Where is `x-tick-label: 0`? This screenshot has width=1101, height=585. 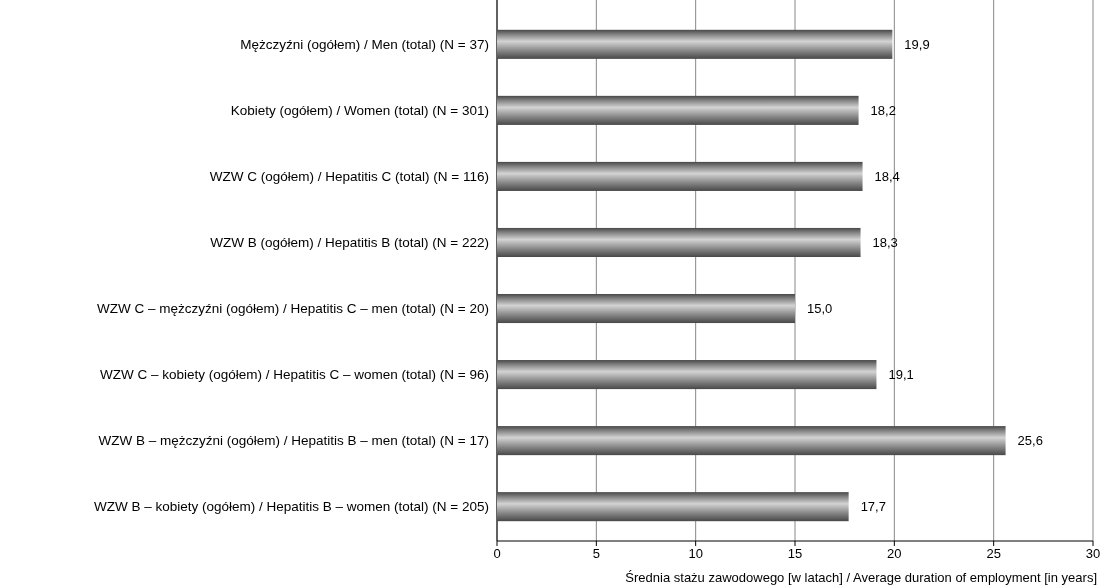 x-tick-label: 0 is located at coordinates (497, 553).